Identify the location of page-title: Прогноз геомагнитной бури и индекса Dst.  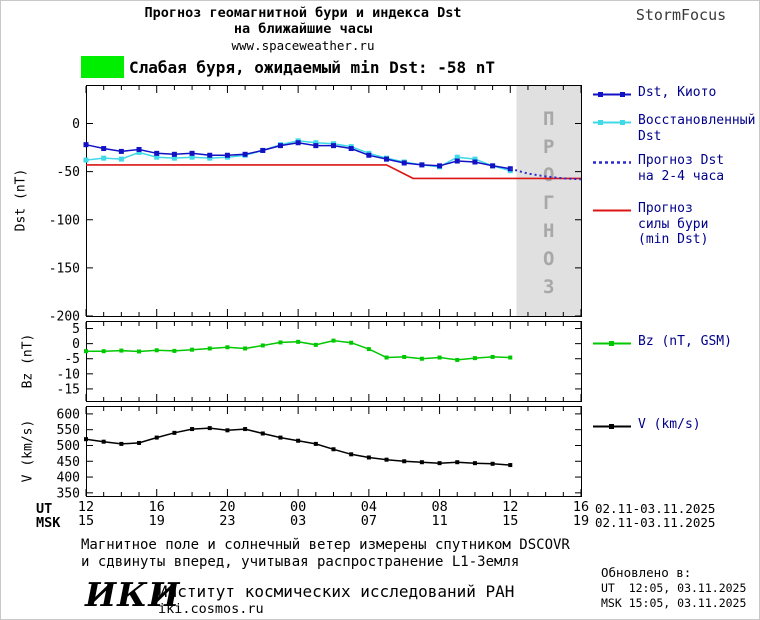
(303, 13).